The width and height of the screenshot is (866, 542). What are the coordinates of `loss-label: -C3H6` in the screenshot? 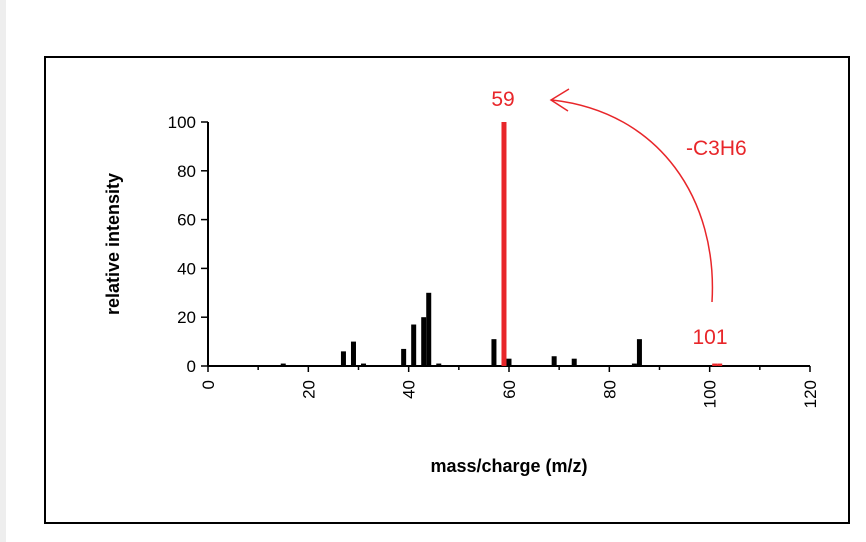 It's located at (716, 148).